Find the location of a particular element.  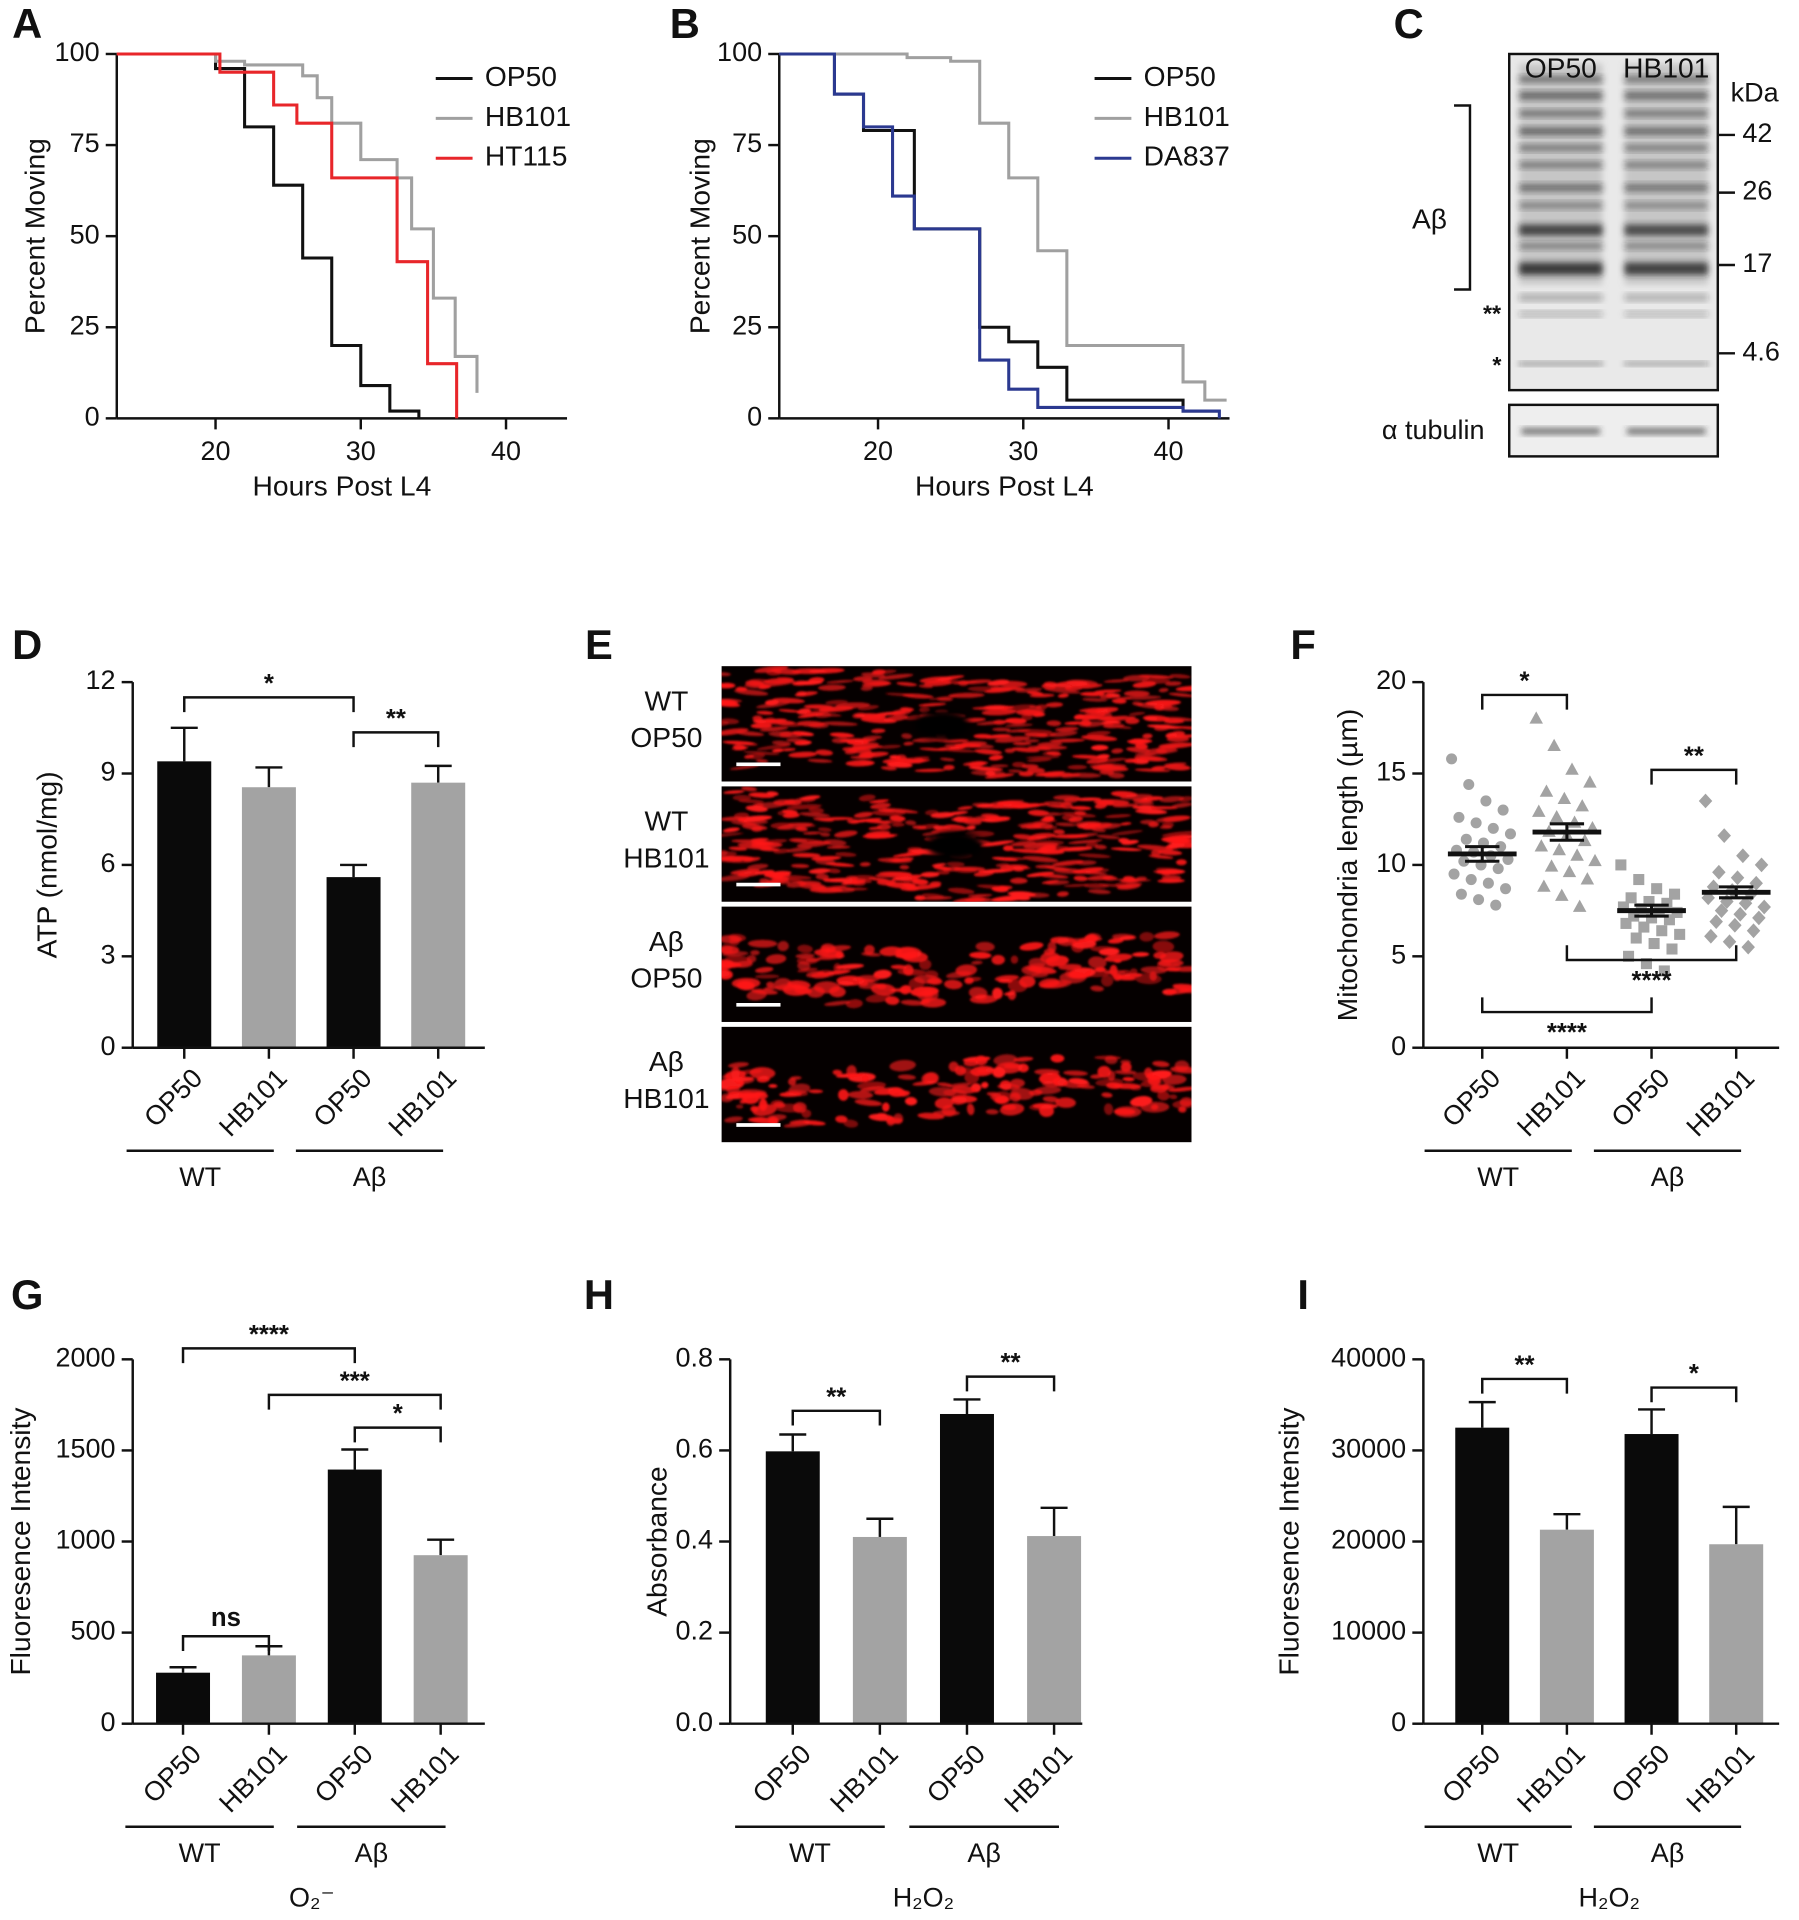

survival-line is located at coordinates (1003, 227).